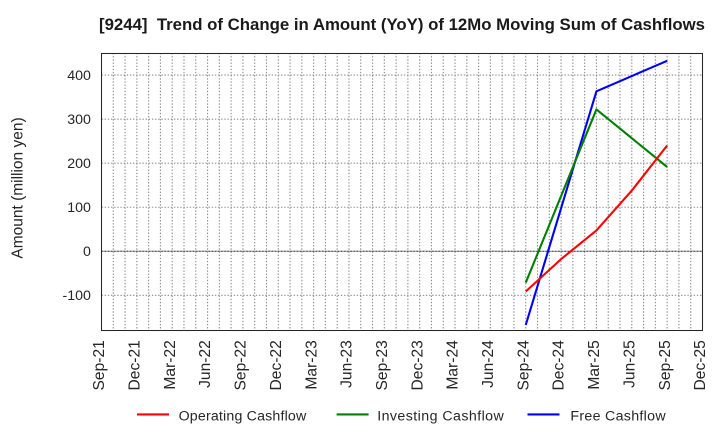 The height and width of the screenshot is (445, 720). What do you see at coordinates (382, 365) in the screenshot?
I see `svg-text: Sep-23` at bounding box center [382, 365].